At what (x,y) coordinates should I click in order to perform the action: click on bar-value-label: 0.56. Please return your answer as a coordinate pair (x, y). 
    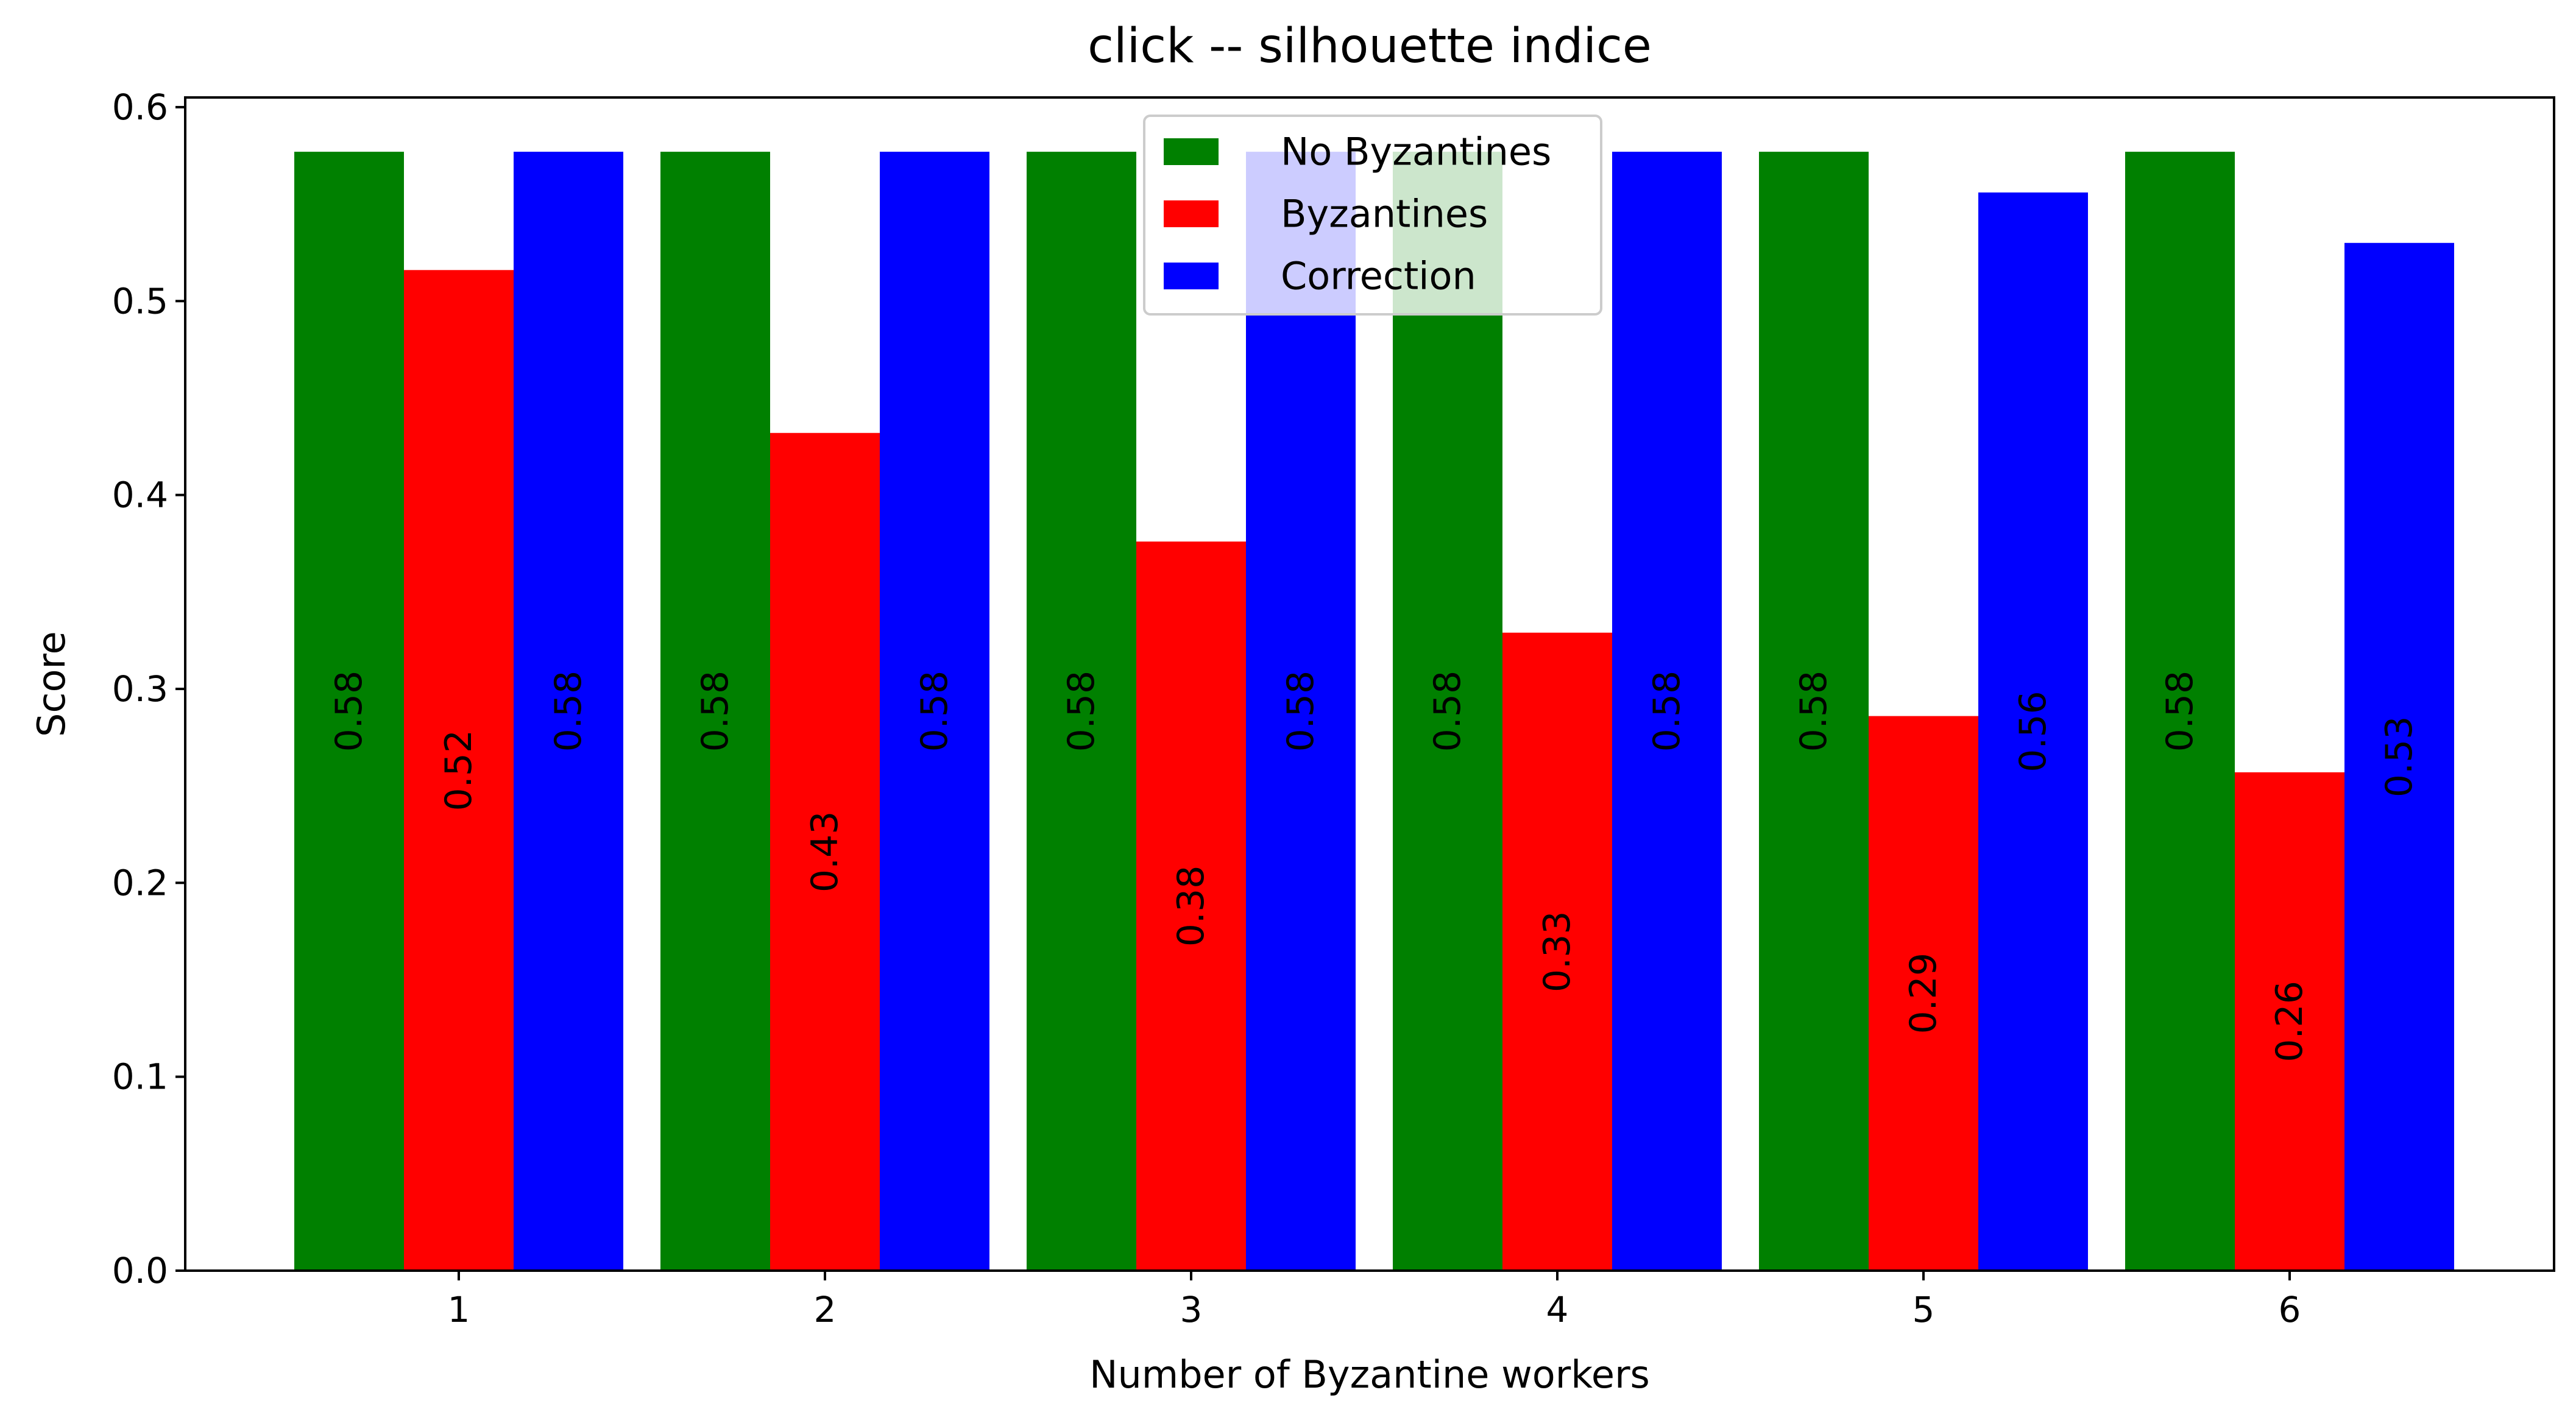
    Looking at the image, I should click on (2033, 731).